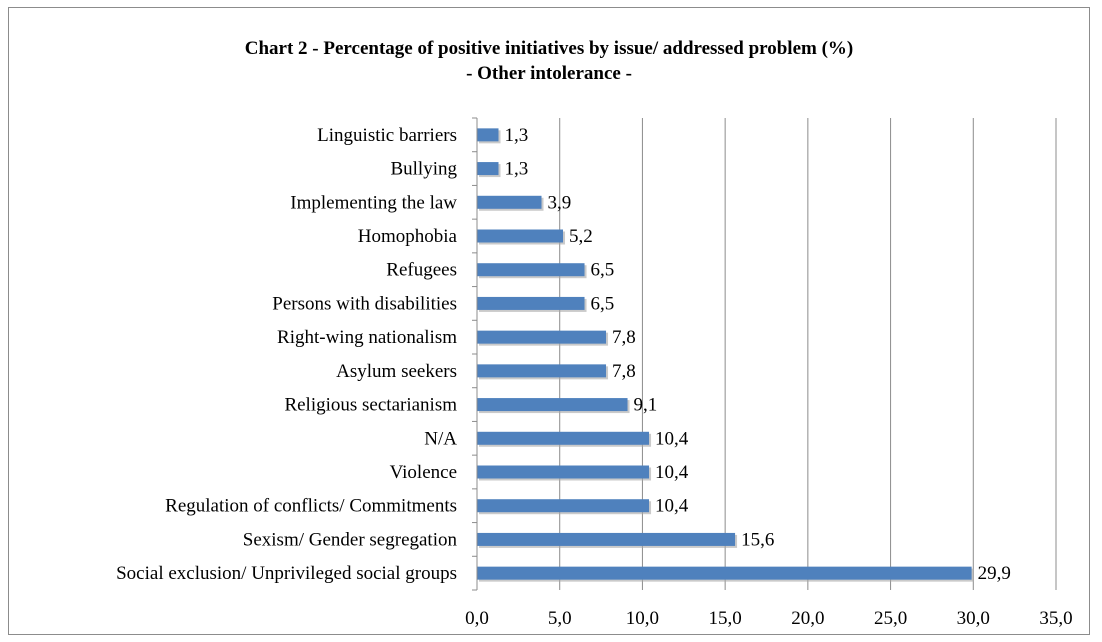 Image resolution: width=1102 pixels, height=642 pixels. What do you see at coordinates (560, 202) in the screenshot?
I see `data-label: 3,9` at bounding box center [560, 202].